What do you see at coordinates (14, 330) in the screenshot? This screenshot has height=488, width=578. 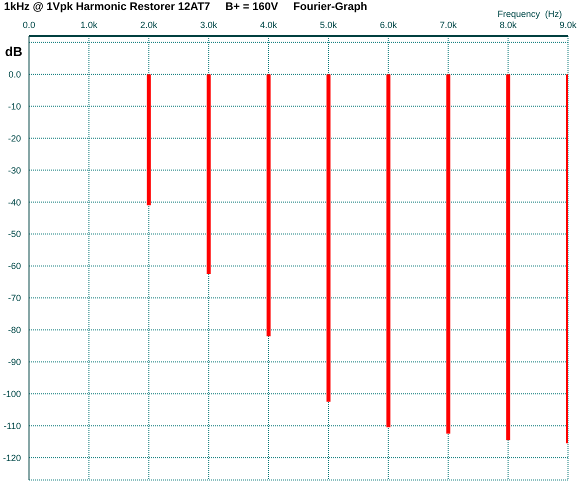 I see `y-tick-label: -80` at bounding box center [14, 330].